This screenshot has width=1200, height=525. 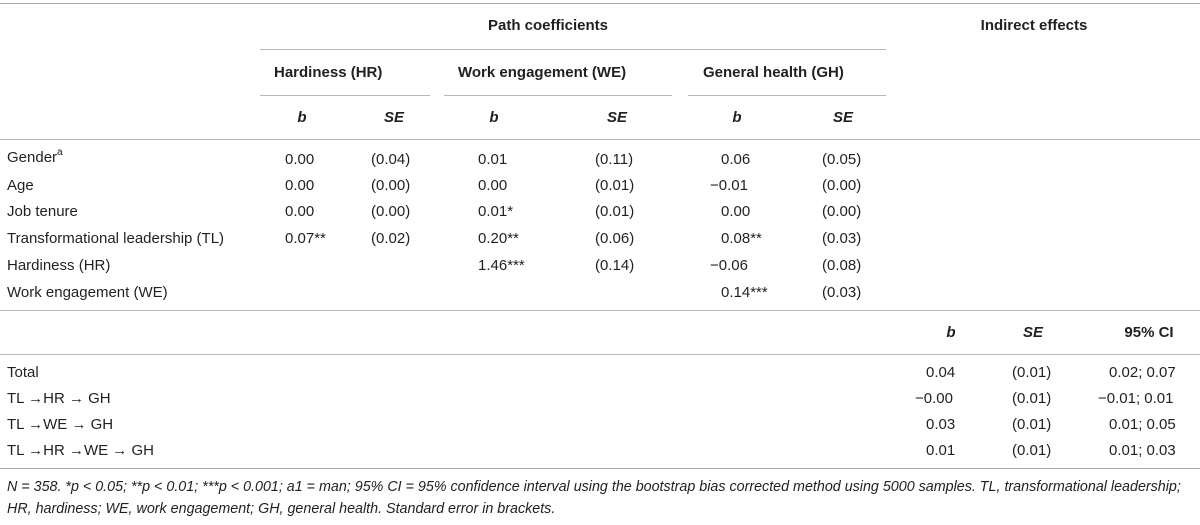 I want to click on path-coefficients-rule, so click(x=573, y=49).